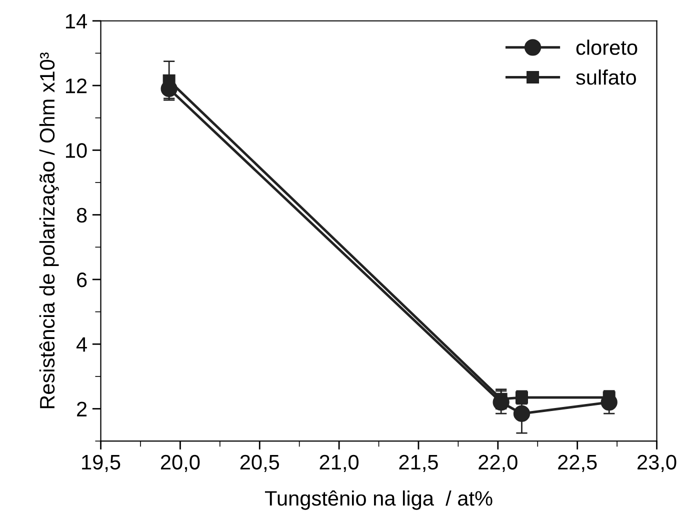 This screenshot has width=695, height=522. Describe the element at coordinates (49, 230) in the screenshot. I see `y-axis-title: Resistência de polarização / Ohm x10³` at that location.